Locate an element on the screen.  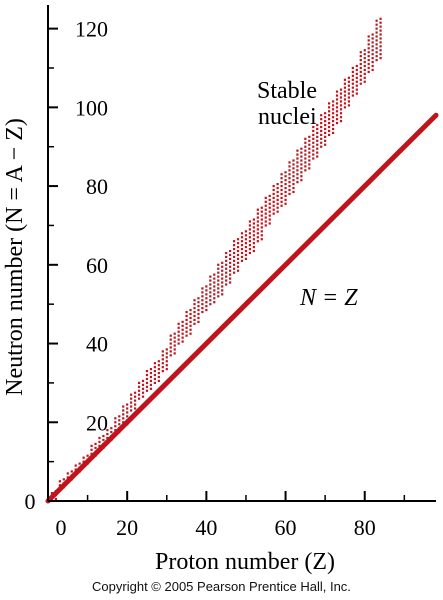
y-axis-title: Neutron number (N = A − Z) is located at coordinates (15, 257).